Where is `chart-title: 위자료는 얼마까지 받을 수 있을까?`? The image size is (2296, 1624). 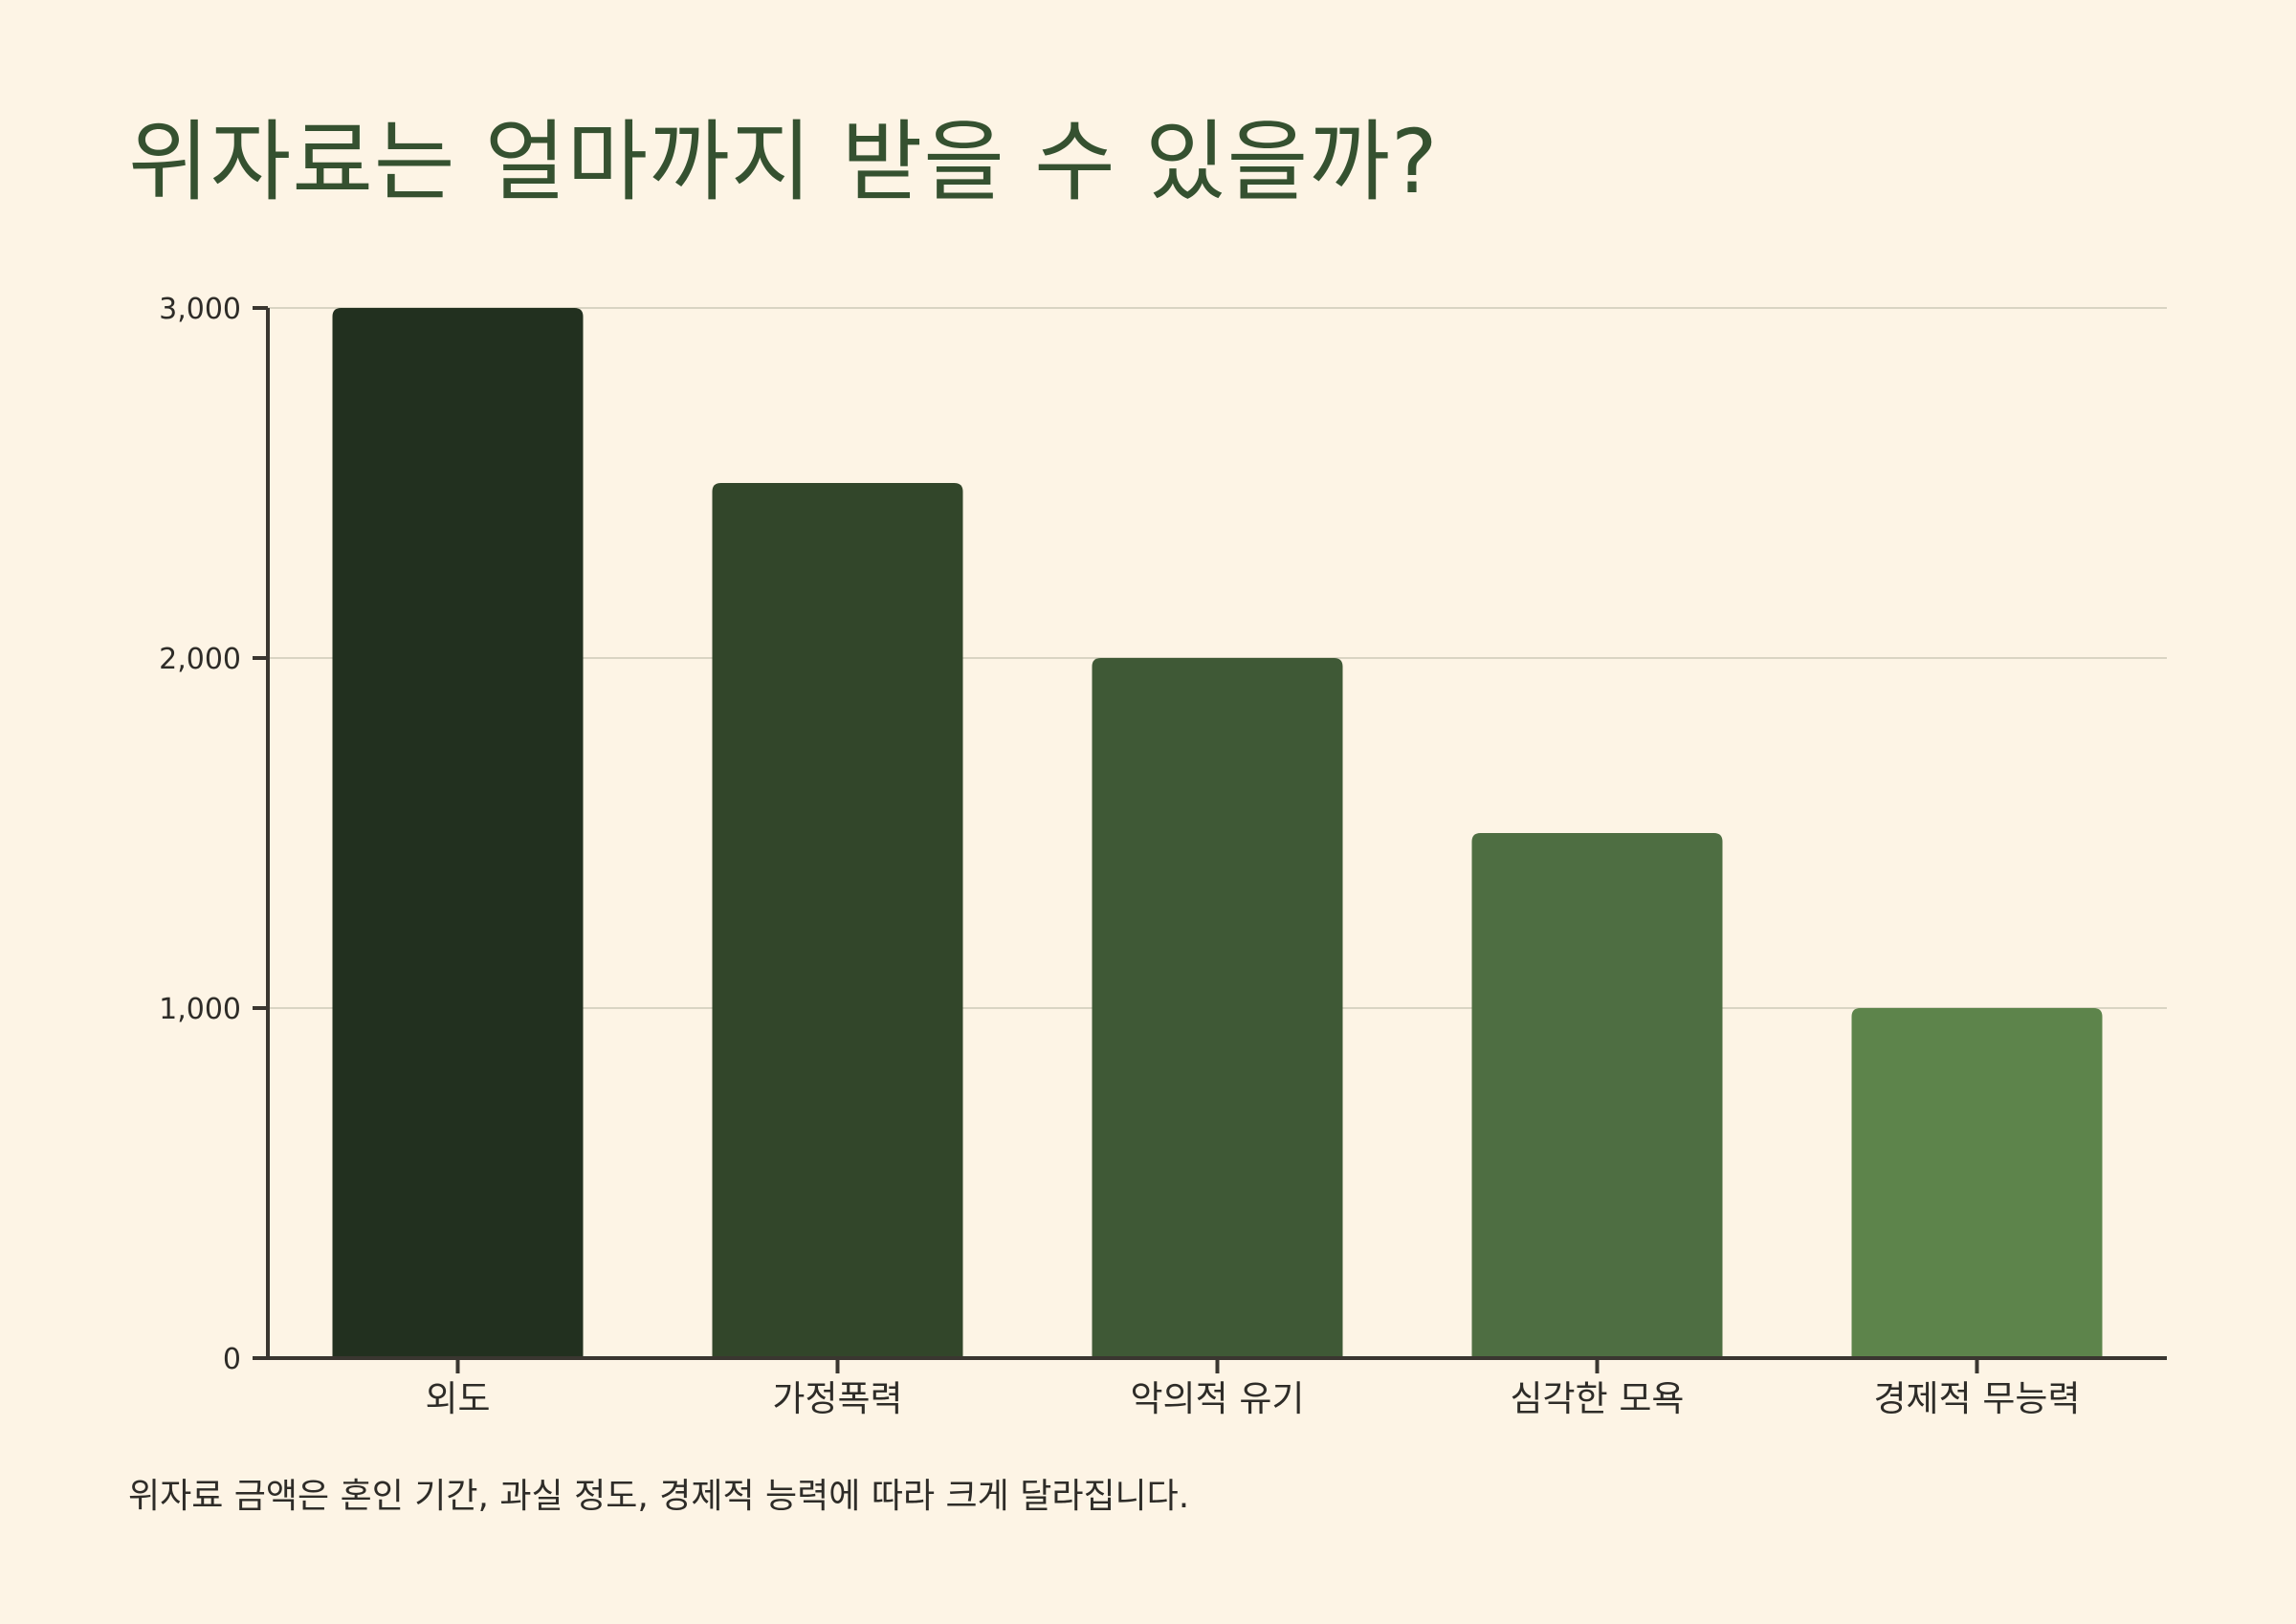 chart-title: 위자료는 얼마까지 받을 수 있을까? is located at coordinates (784, 162).